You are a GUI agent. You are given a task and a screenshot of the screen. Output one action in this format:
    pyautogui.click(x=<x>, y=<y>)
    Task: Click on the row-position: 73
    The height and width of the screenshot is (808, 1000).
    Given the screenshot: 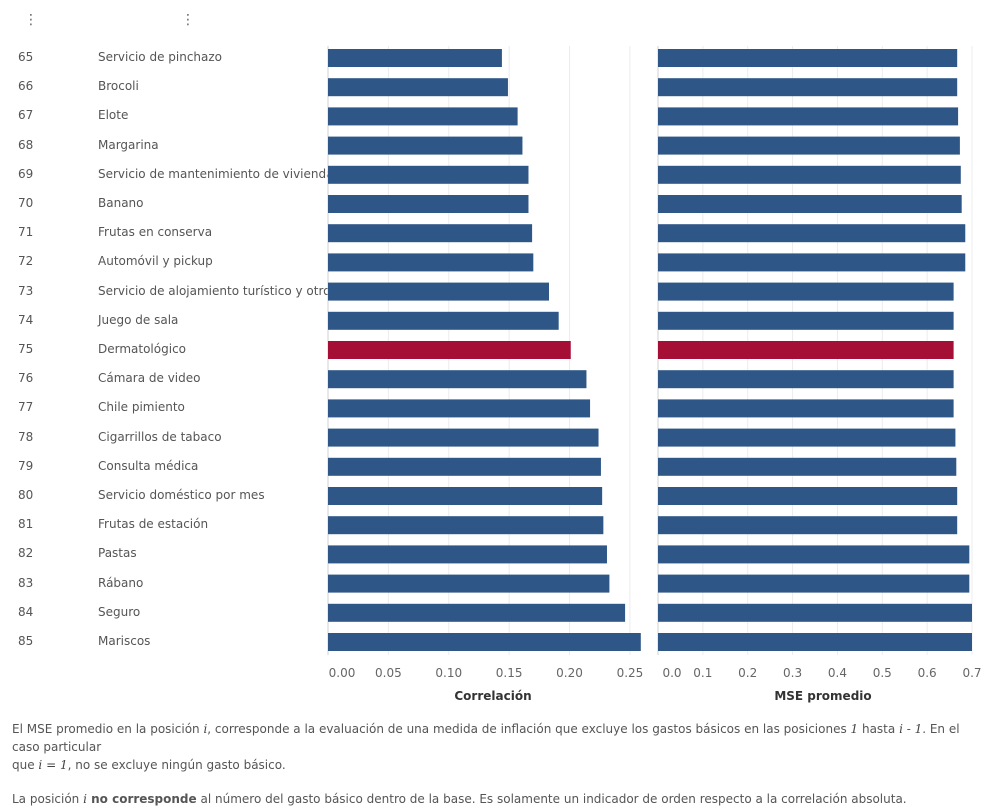 What is the action you would take?
    pyautogui.click(x=26, y=290)
    